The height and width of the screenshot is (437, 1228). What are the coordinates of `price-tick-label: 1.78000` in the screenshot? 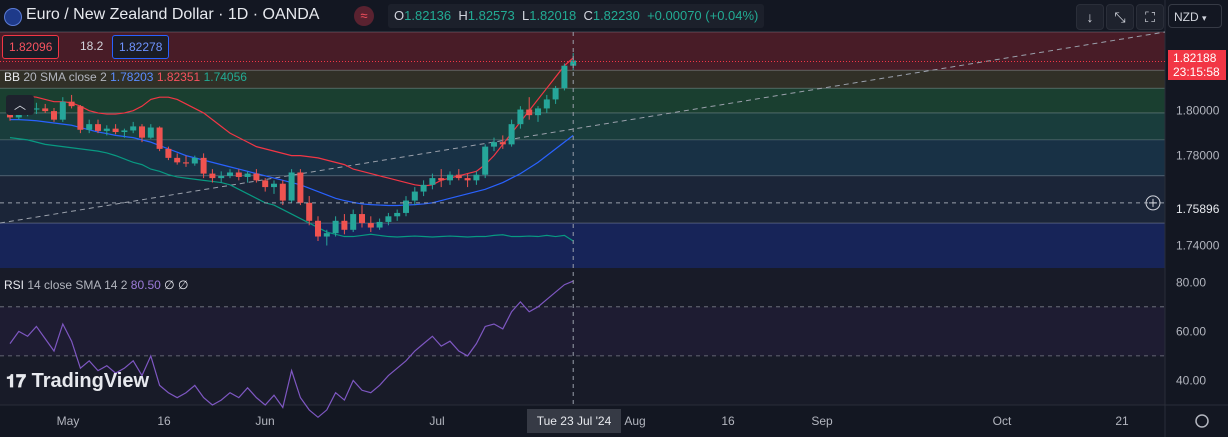 It's located at (1198, 156).